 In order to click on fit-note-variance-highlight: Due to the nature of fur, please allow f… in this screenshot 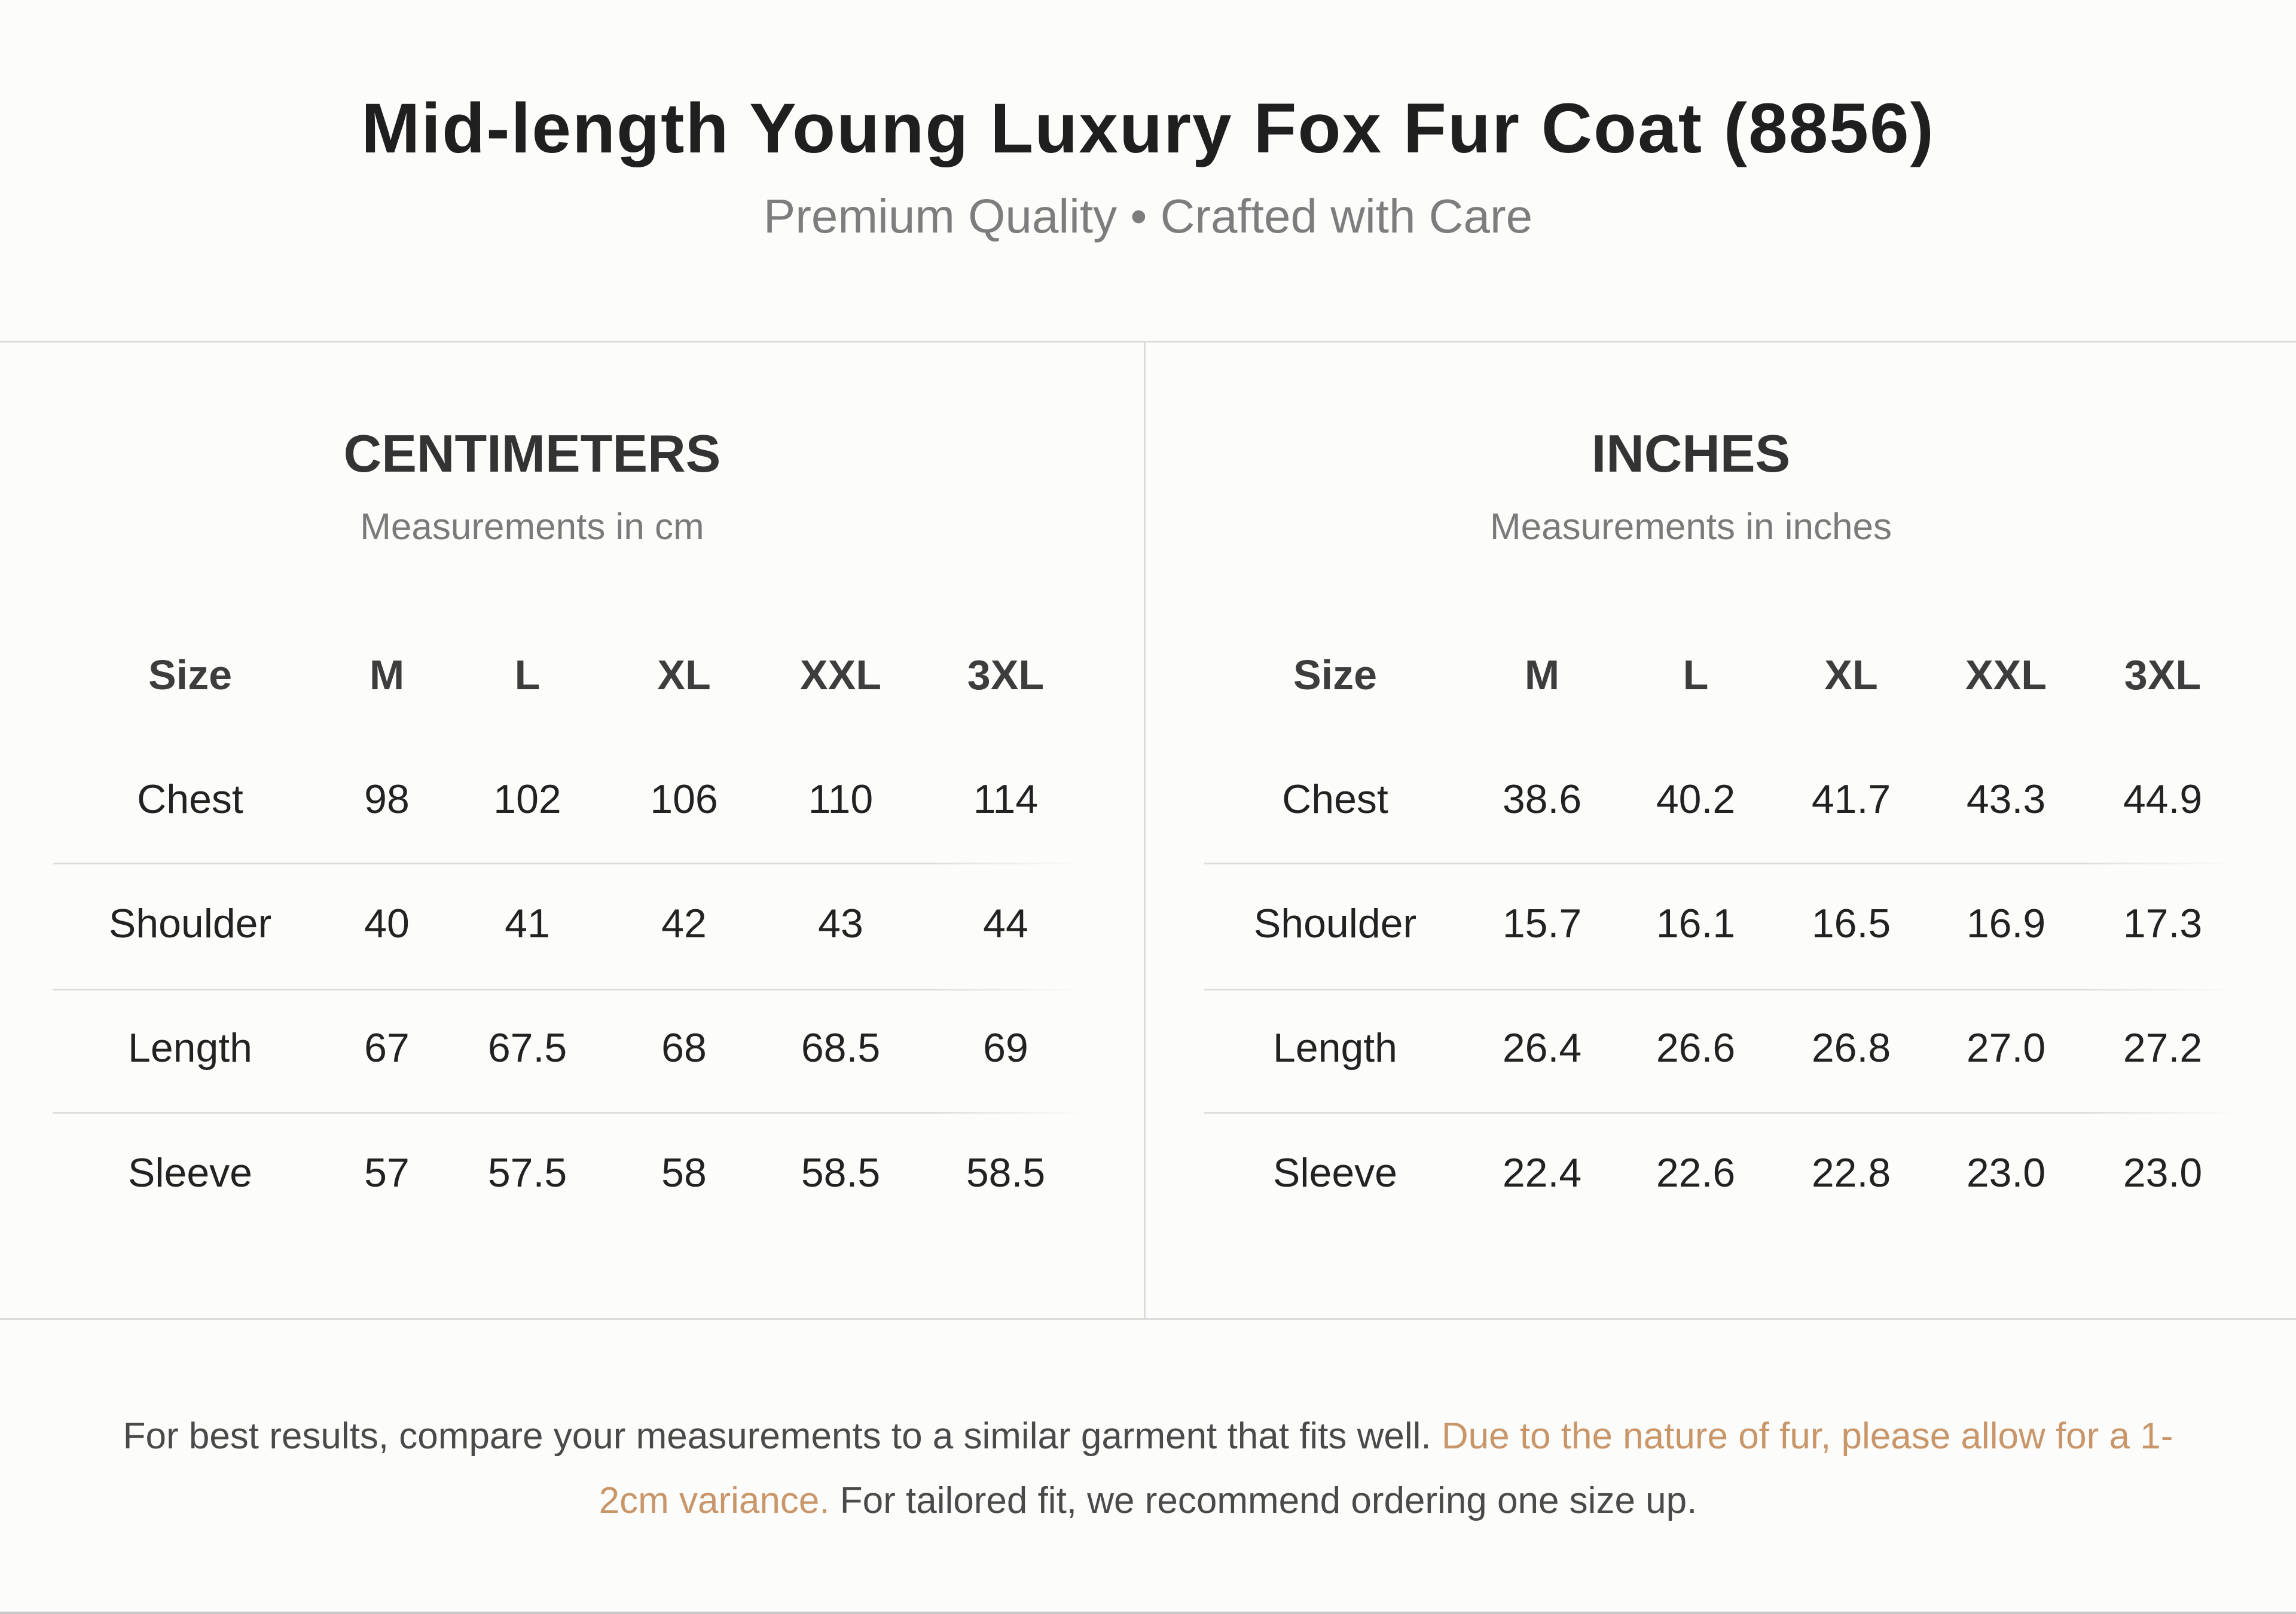, I will do `click(1386, 1468)`.